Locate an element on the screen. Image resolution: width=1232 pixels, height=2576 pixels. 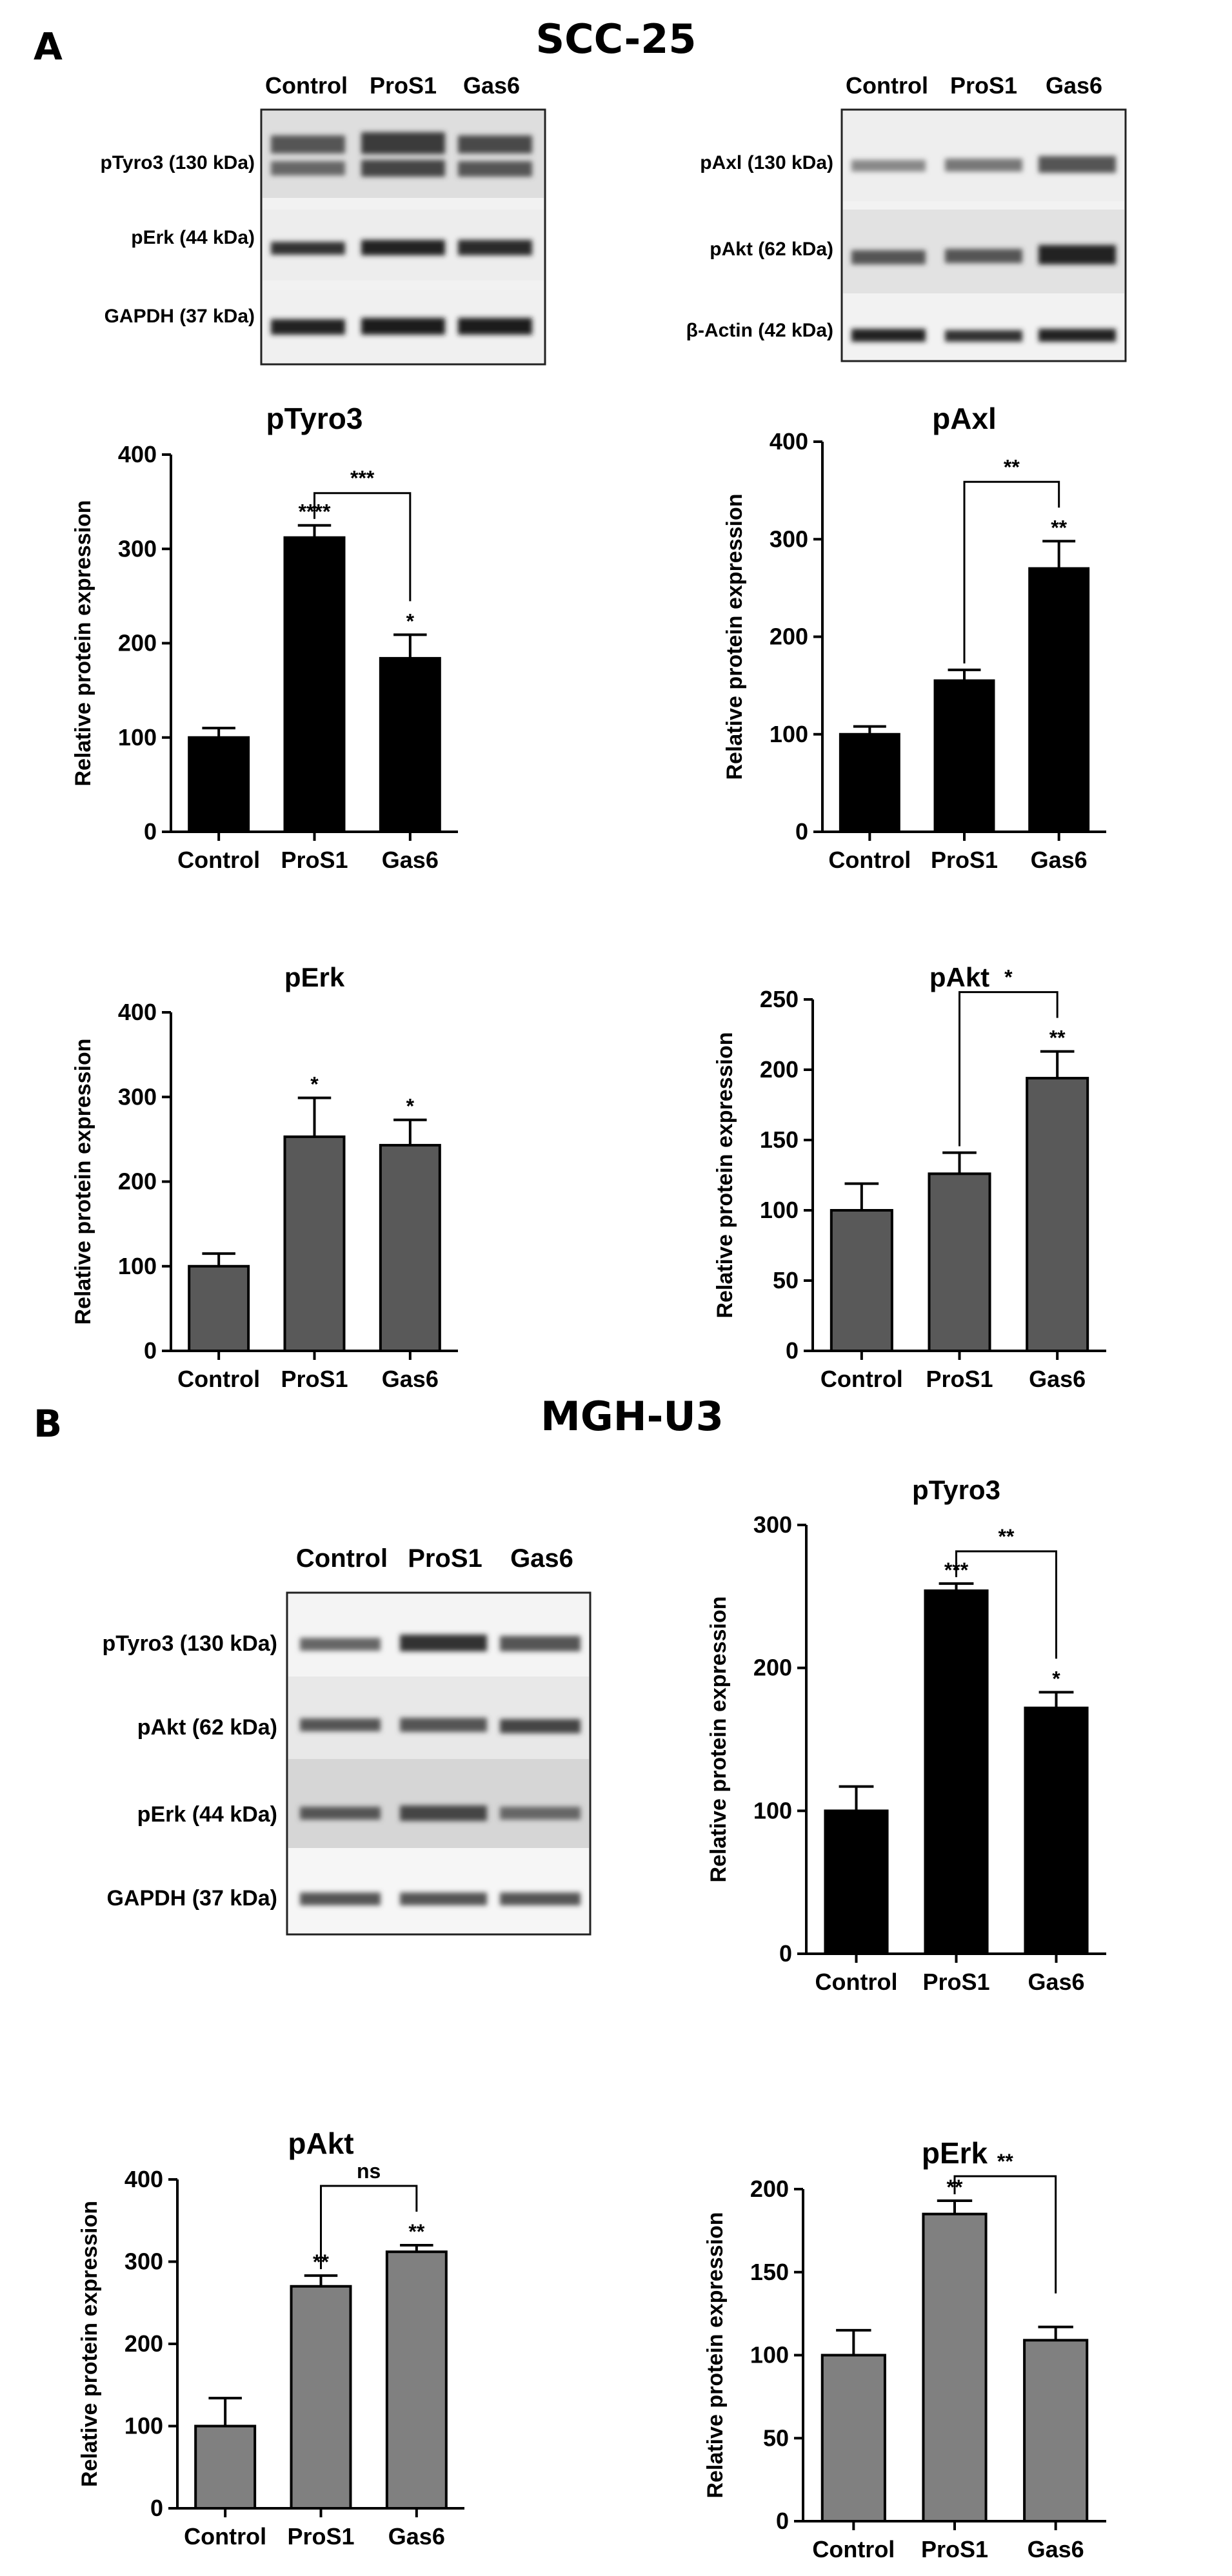
significance-label: * is located at coordinates (314, 1084).